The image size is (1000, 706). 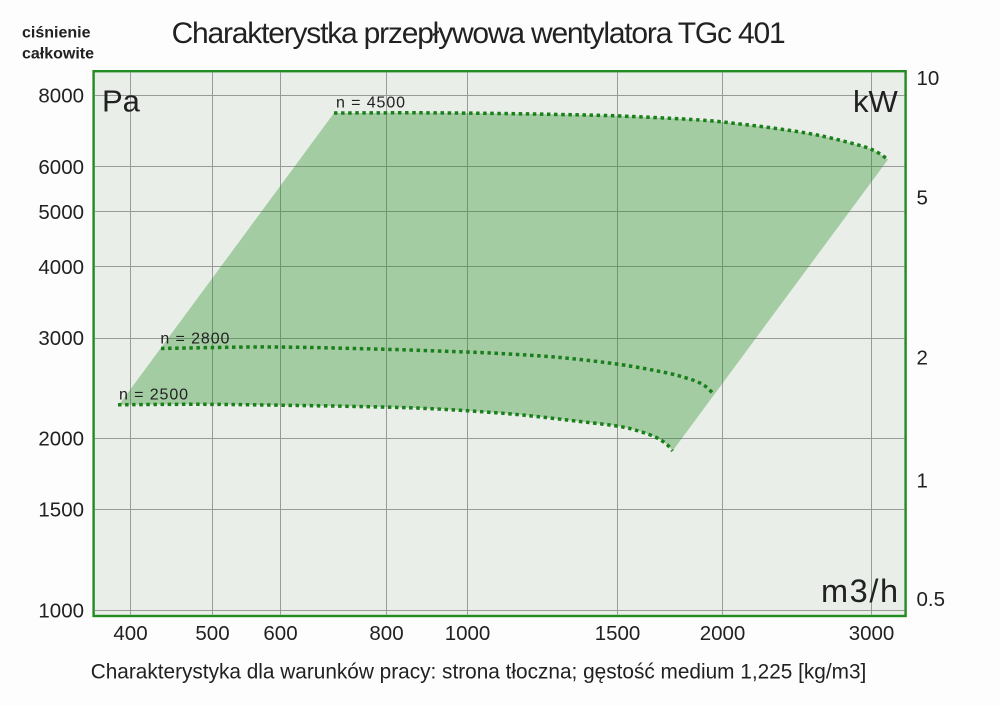 I want to click on svg-text: 1, so click(x=922, y=481).